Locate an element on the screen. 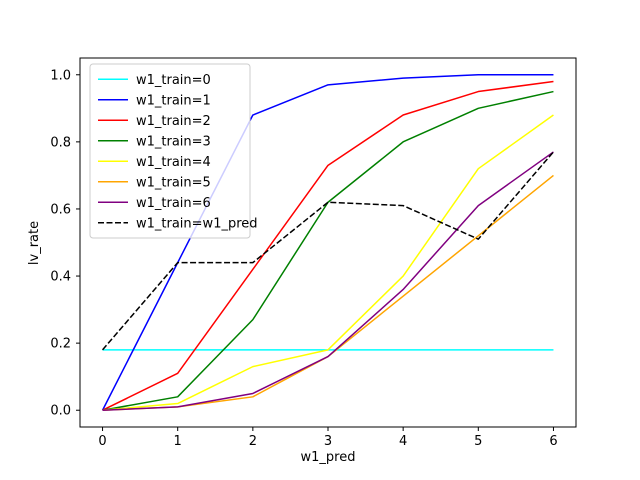 This screenshot has height=480, width=640. x-axis-label: w1_pred is located at coordinates (328, 457).